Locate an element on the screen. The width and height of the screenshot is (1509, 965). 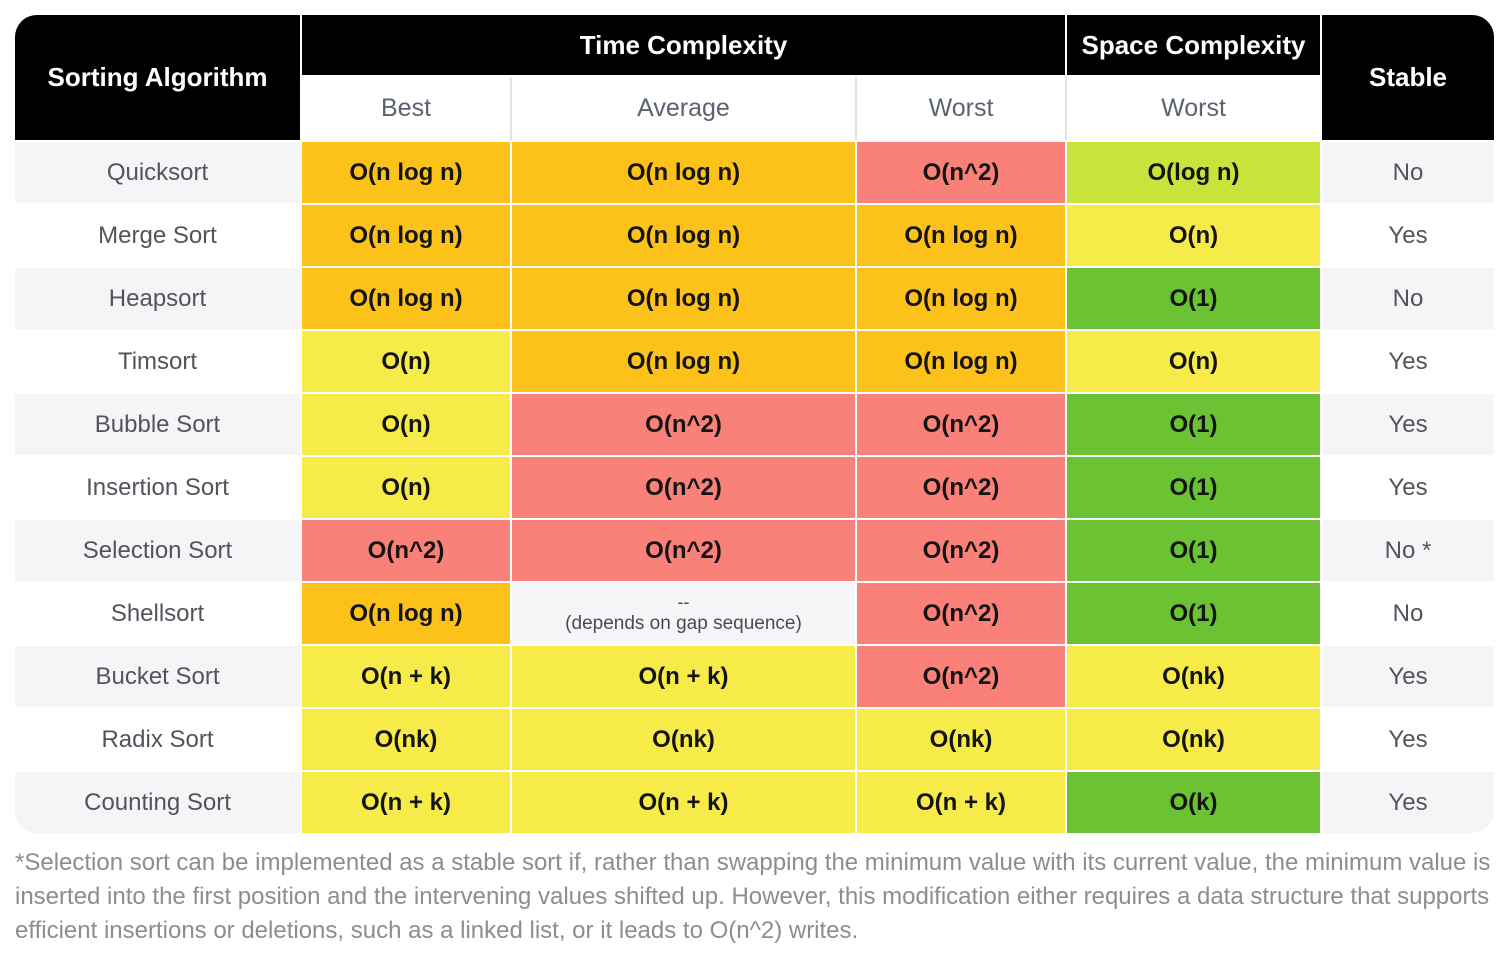
header-stable: Stable is located at coordinates (1408, 77).